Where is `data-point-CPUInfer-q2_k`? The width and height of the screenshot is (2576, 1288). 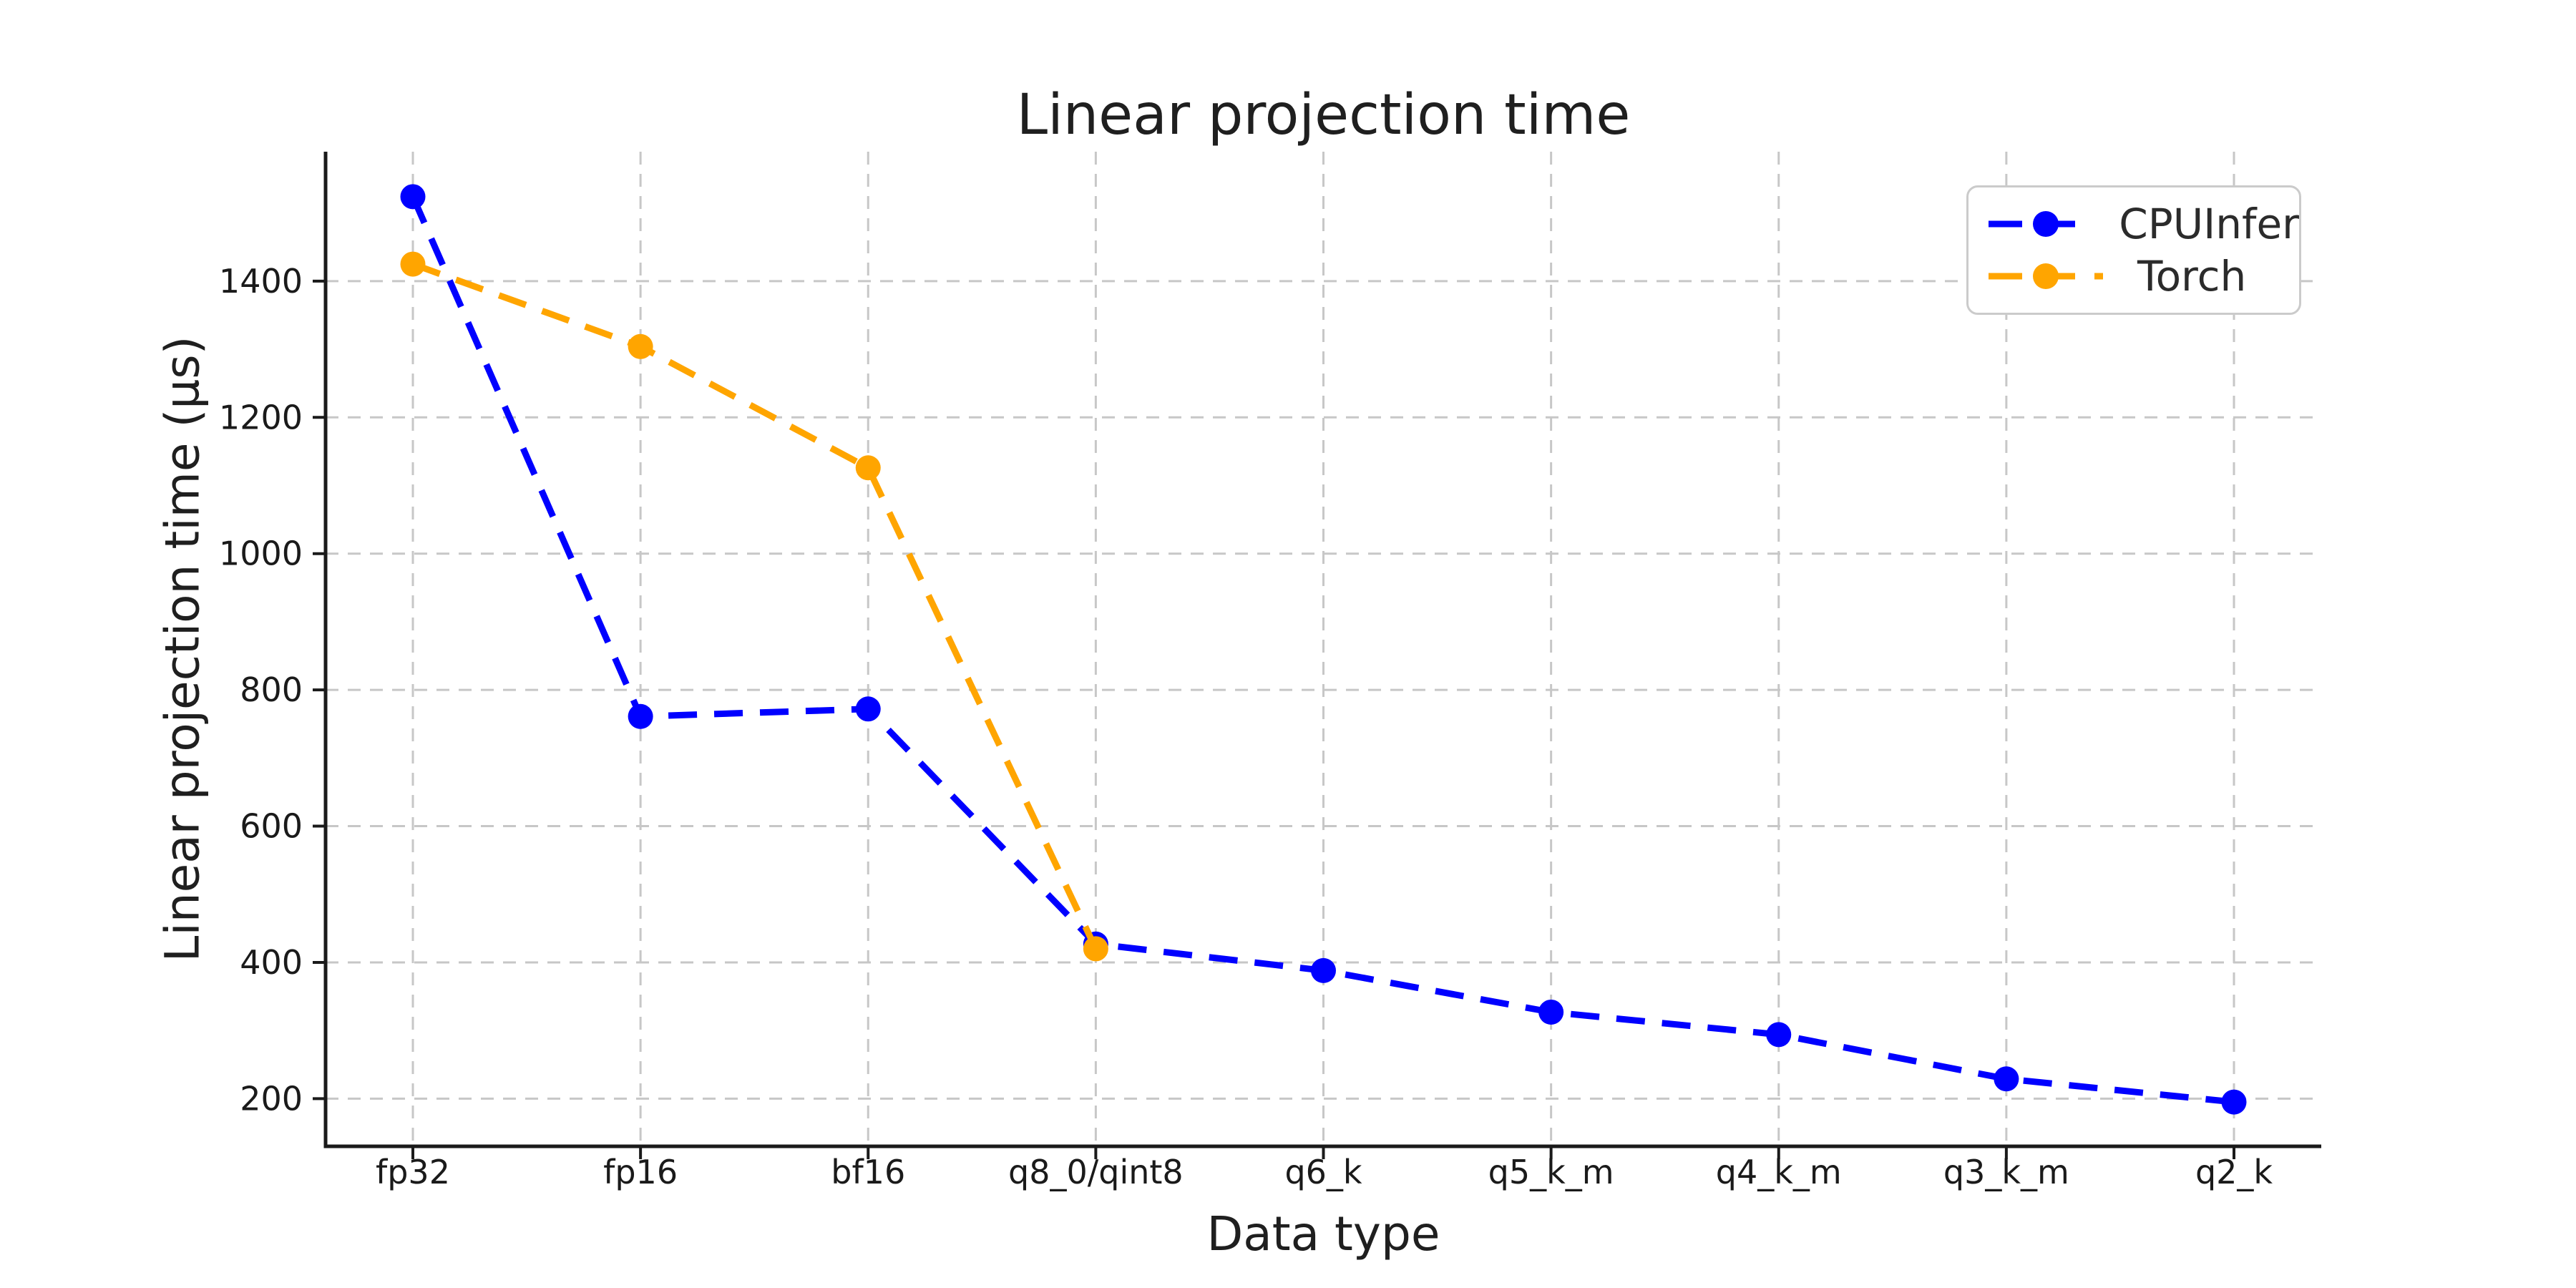 data-point-CPUInfer-q2_k is located at coordinates (2234, 1102).